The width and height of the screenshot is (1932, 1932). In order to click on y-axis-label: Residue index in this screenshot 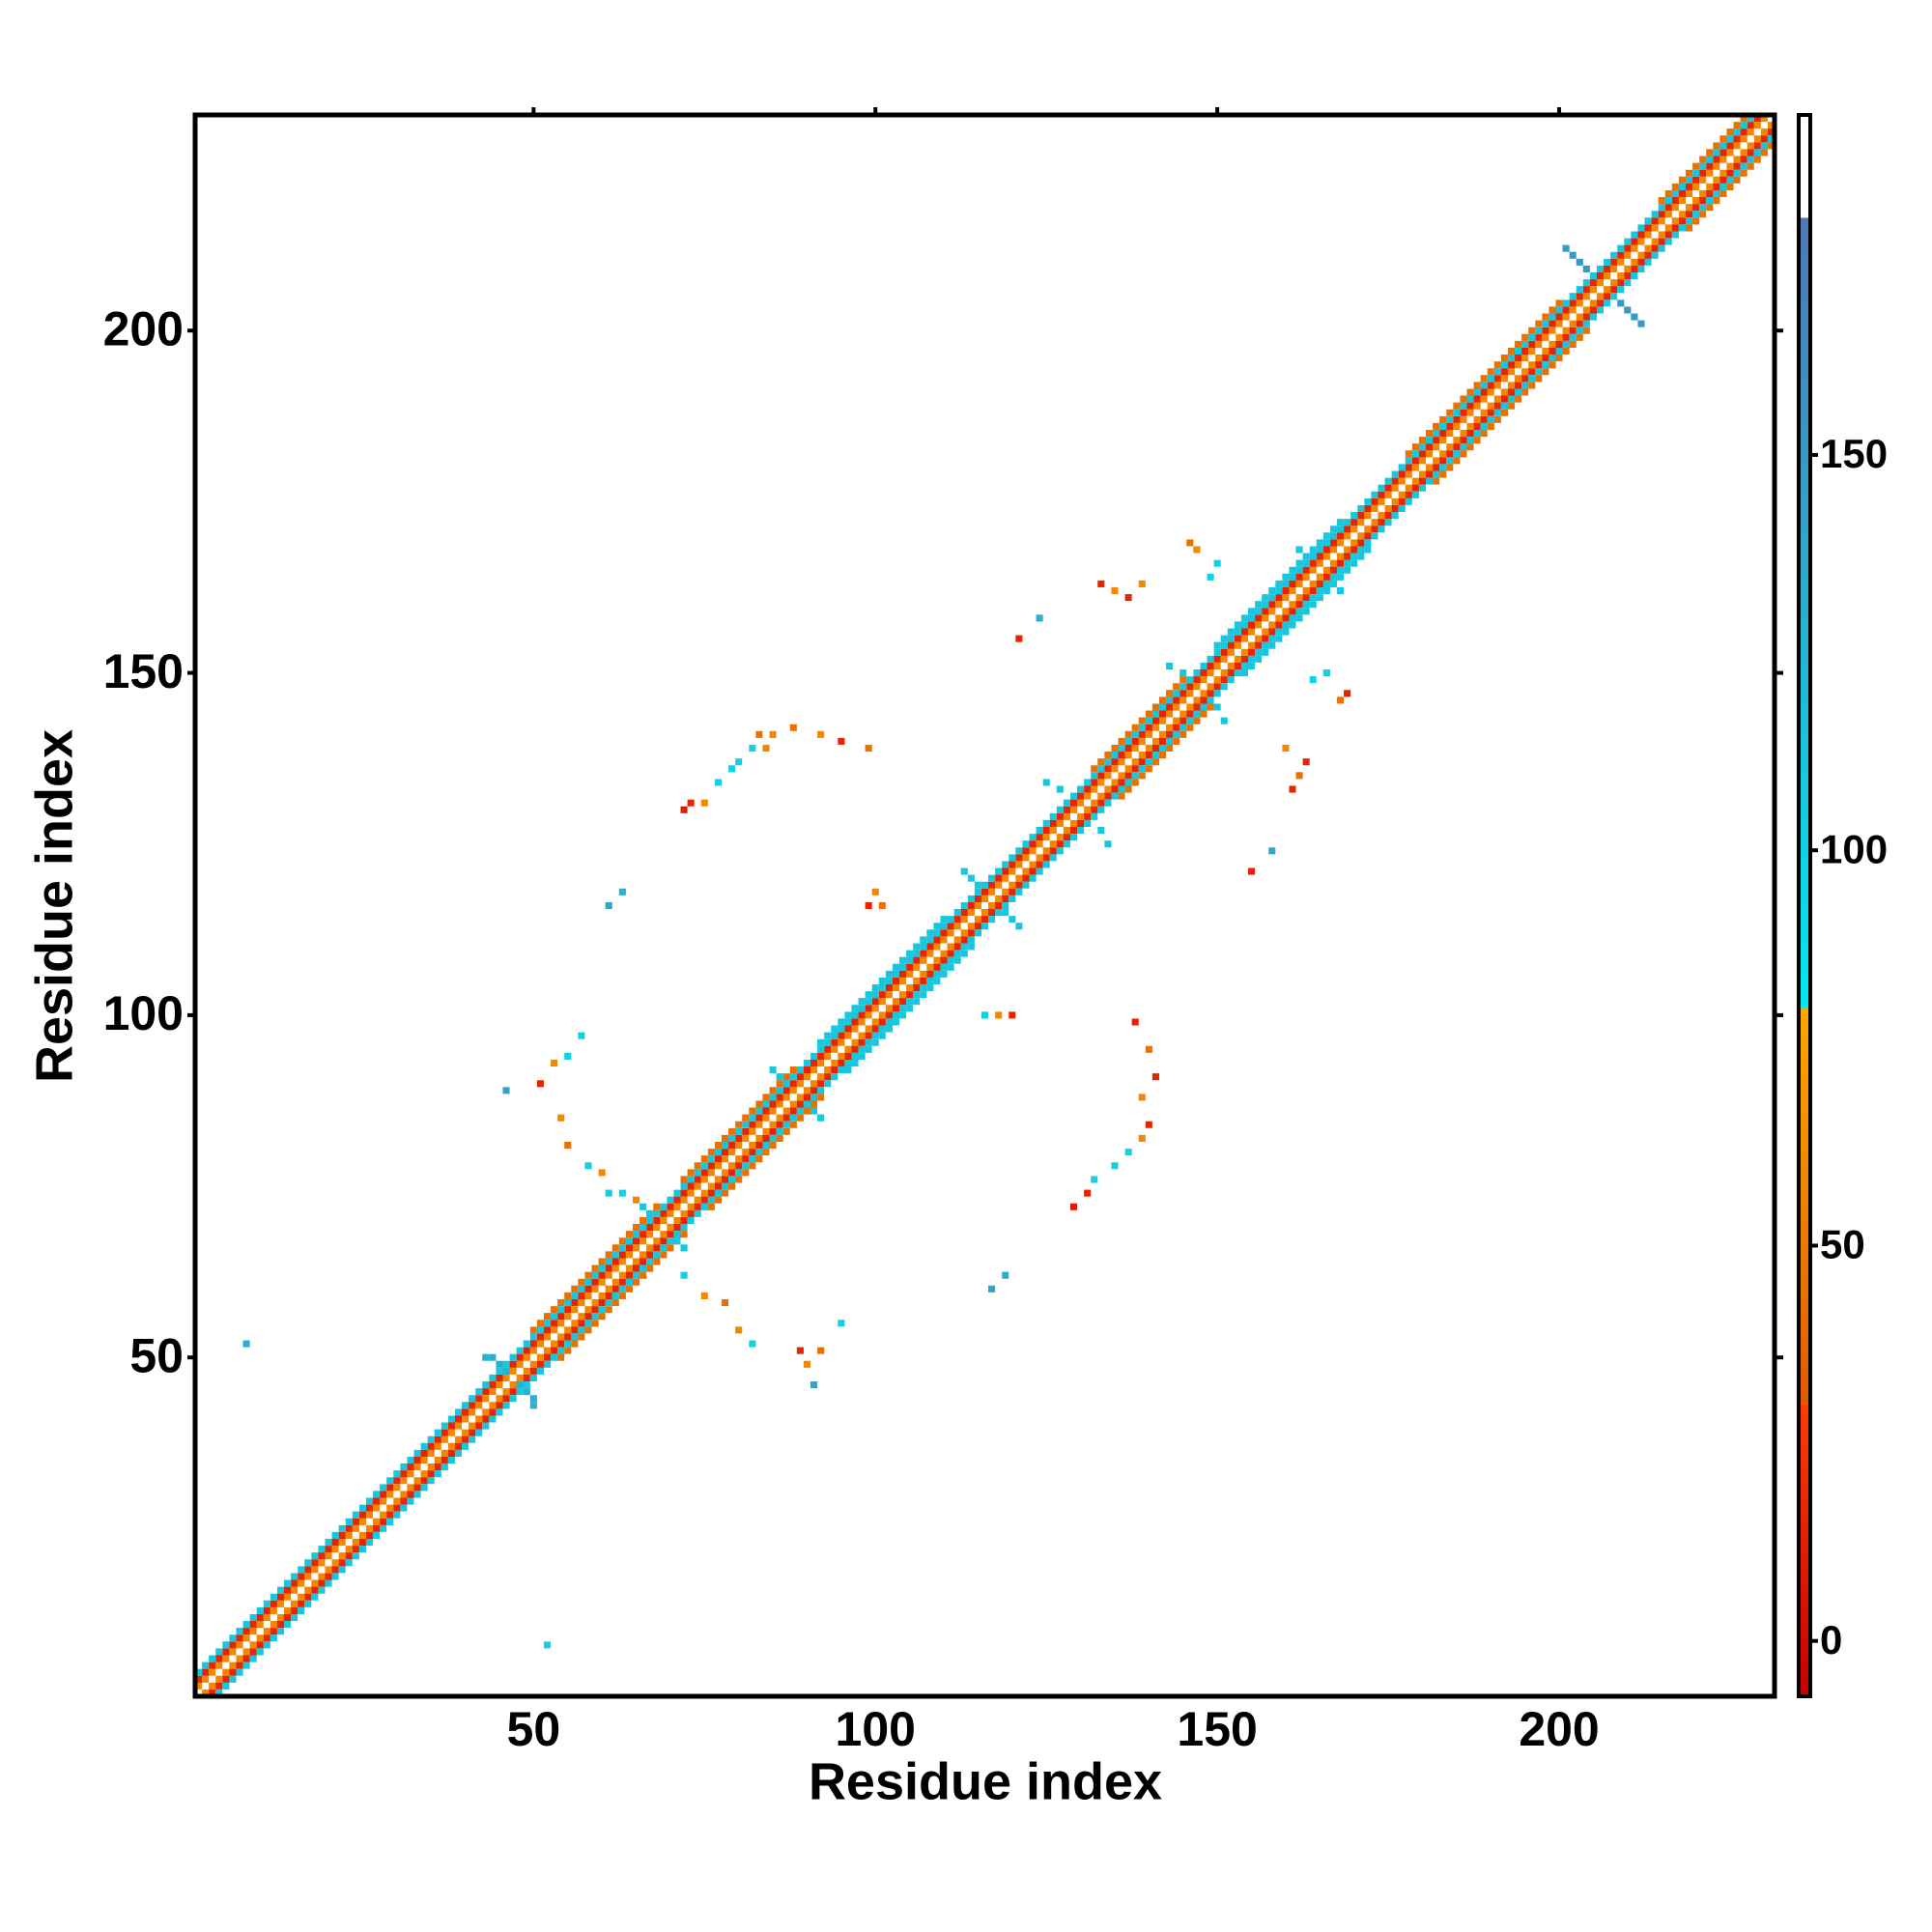, I will do `click(54, 906)`.